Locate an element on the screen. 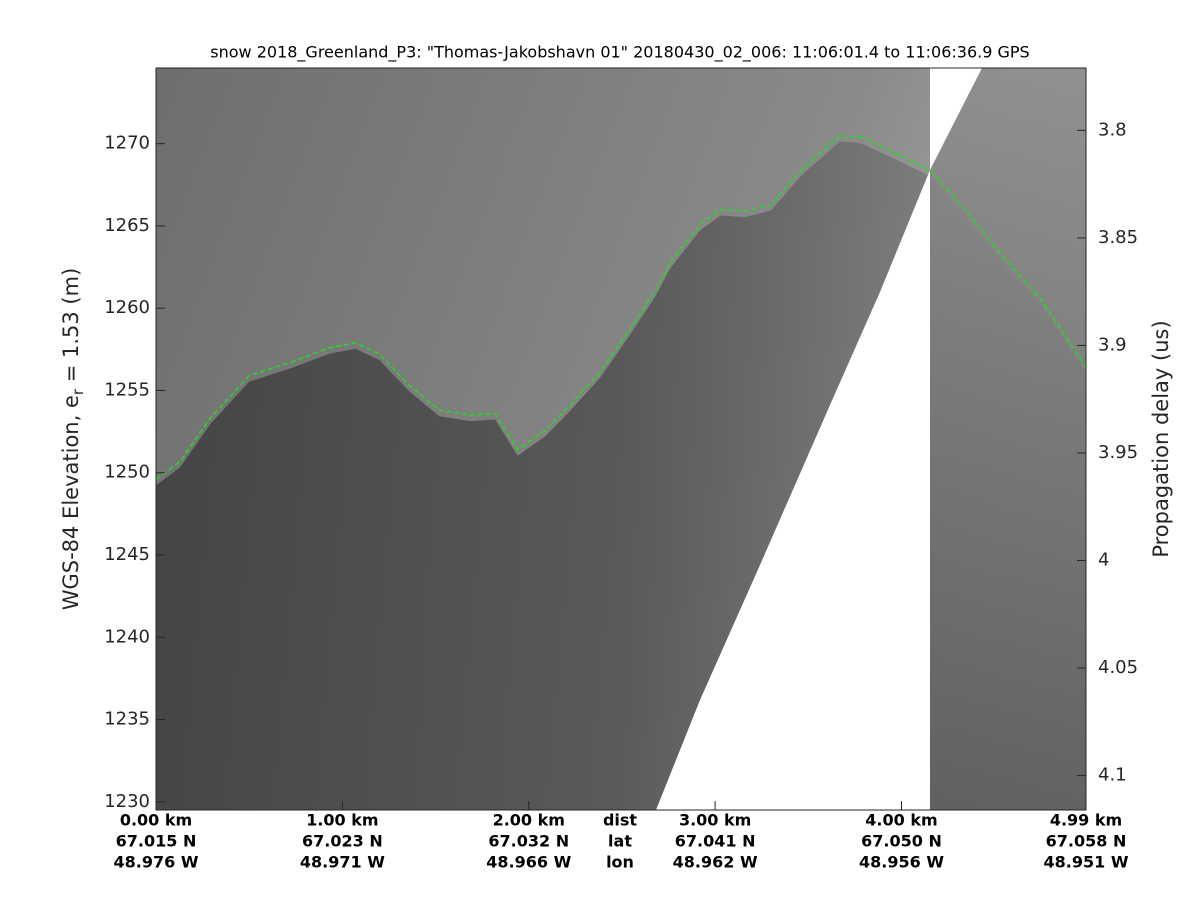 Image resolution: width=1200 pixels, height=900 pixels. y-tick-label: 1260 is located at coordinates (127, 307).